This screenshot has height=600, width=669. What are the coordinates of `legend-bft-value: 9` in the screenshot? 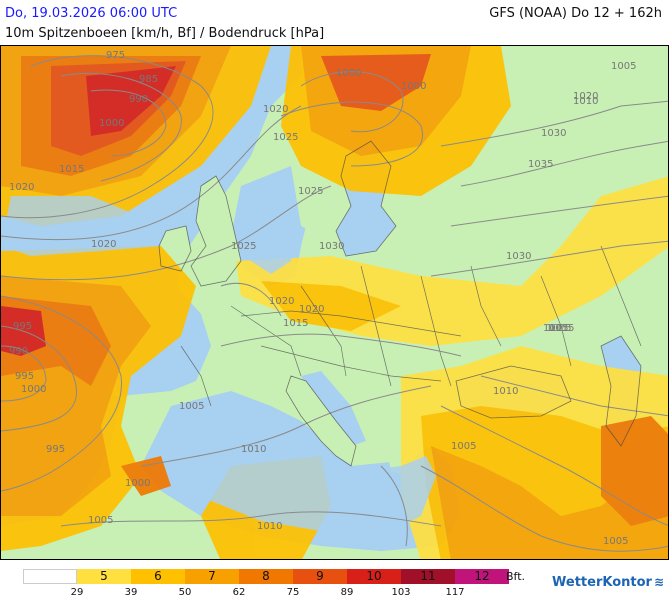 It's located at (320, 576).